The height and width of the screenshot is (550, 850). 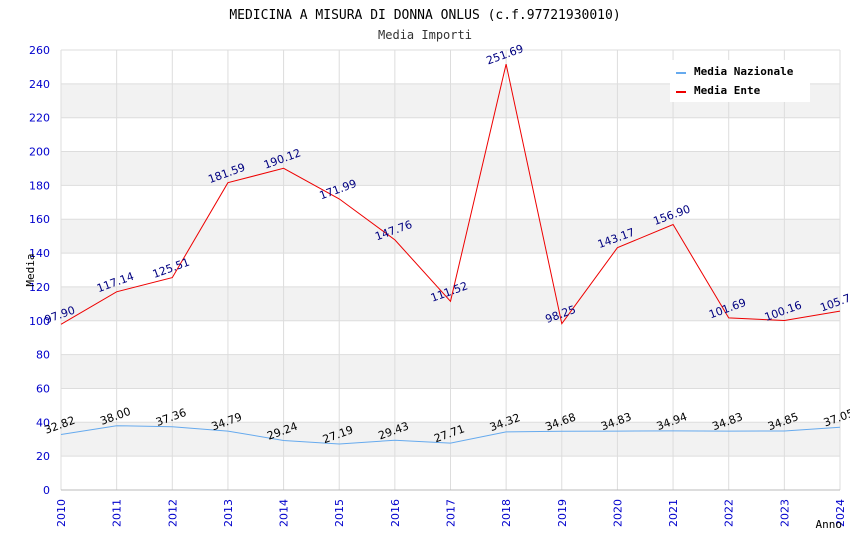 What do you see at coordinates (506, 513) in the screenshot?
I see `x-tick-label: 2018` at bounding box center [506, 513].